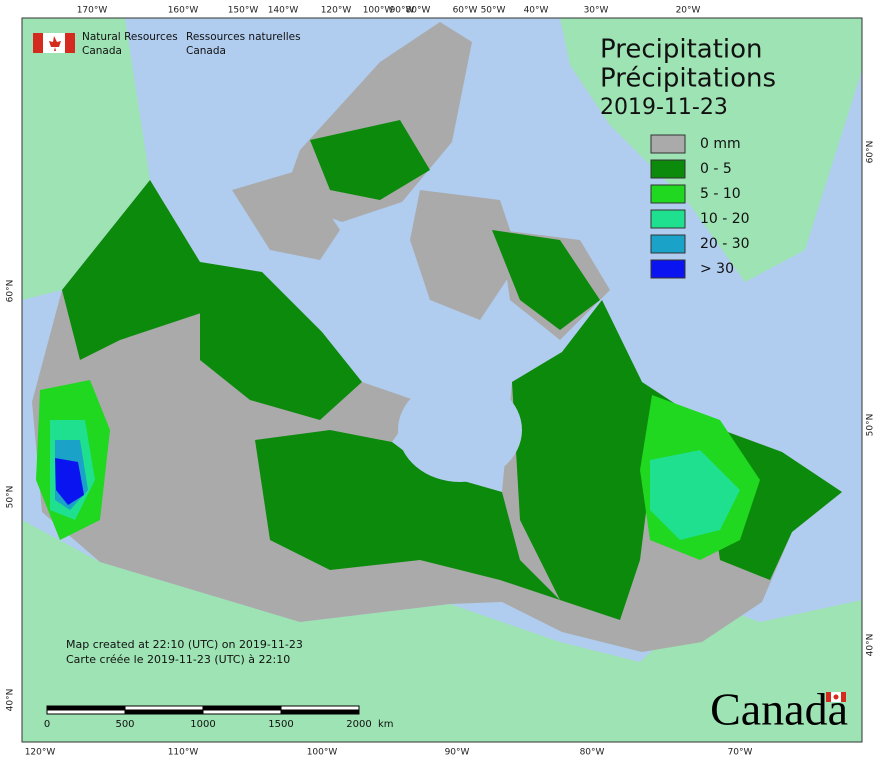  Describe the element at coordinates (47, 724) in the screenshot. I see `scale-label: 0` at that location.